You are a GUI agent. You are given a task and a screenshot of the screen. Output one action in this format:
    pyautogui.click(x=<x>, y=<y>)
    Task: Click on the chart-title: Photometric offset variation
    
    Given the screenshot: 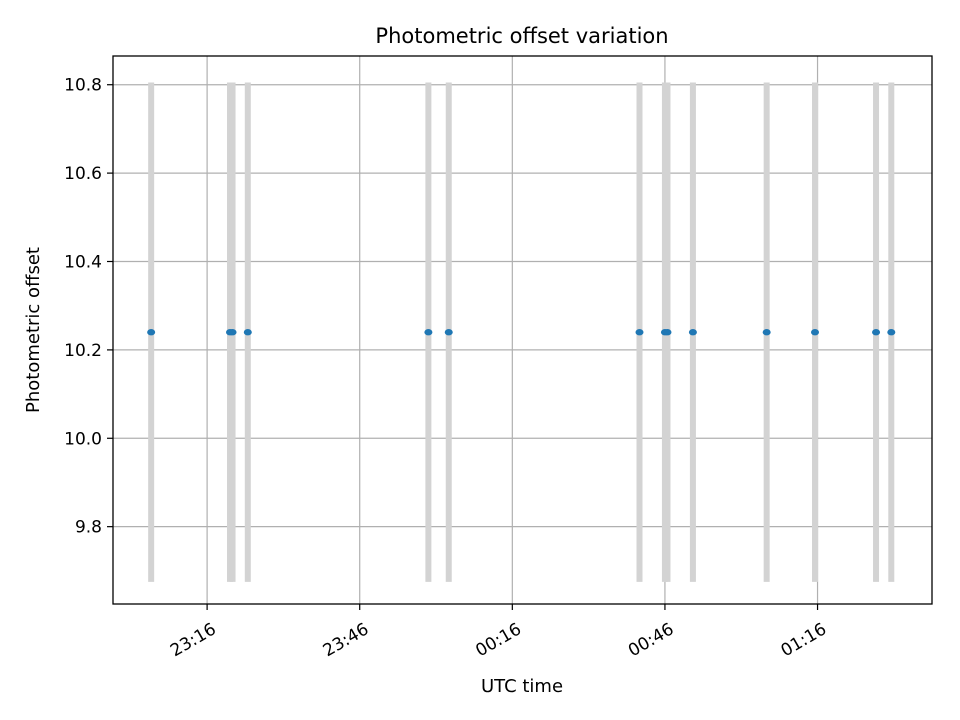 What is the action you would take?
    pyautogui.click(x=521, y=36)
    